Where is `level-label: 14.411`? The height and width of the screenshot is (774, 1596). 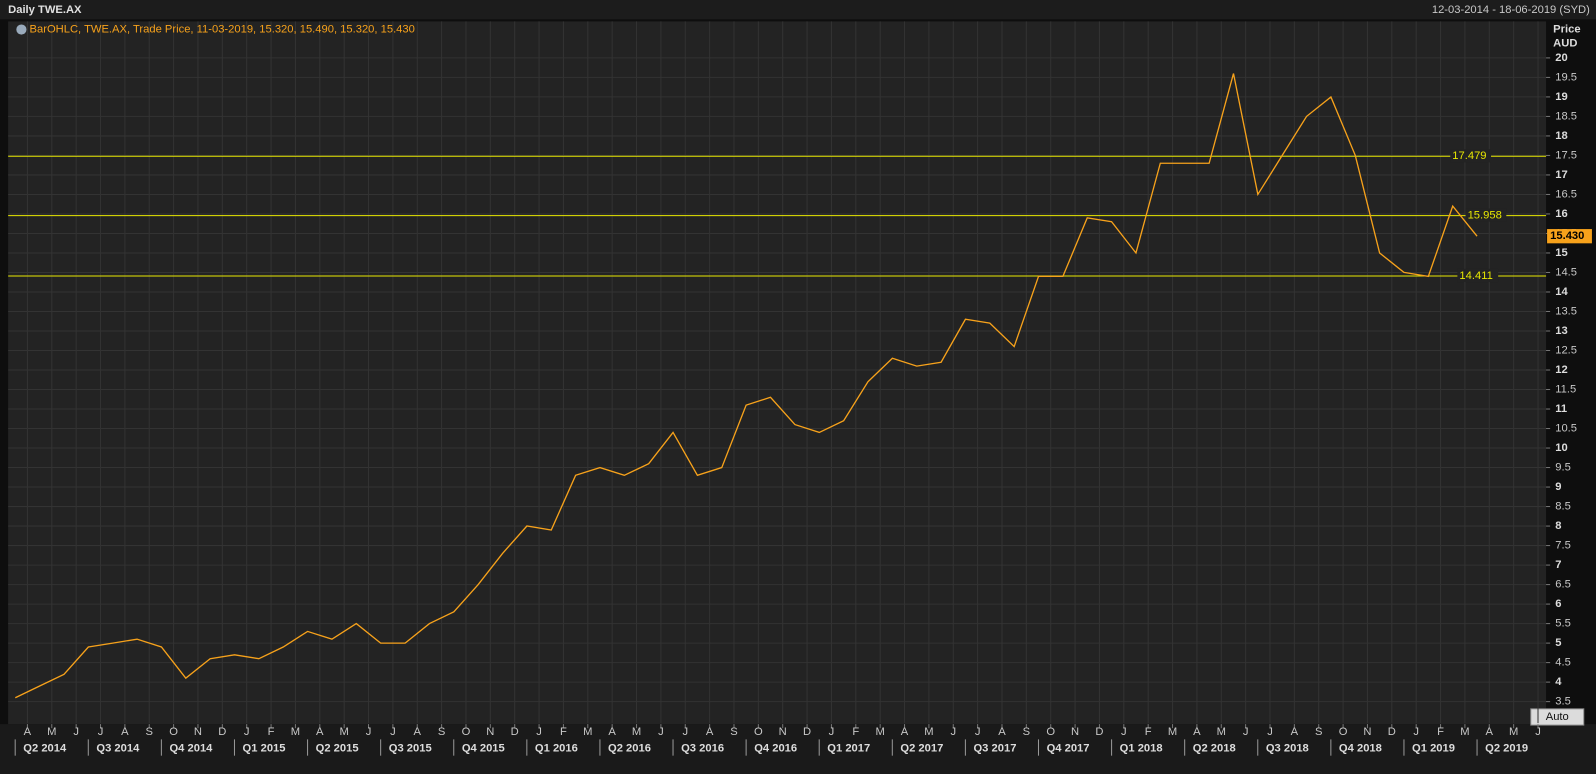 level-label: 14.411 is located at coordinates (1475, 276).